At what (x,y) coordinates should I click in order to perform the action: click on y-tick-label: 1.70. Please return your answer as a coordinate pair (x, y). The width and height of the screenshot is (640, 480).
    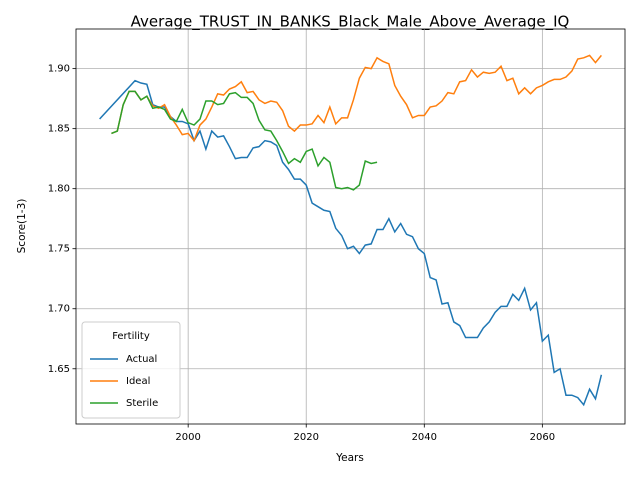
    Looking at the image, I should click on (59, 309).